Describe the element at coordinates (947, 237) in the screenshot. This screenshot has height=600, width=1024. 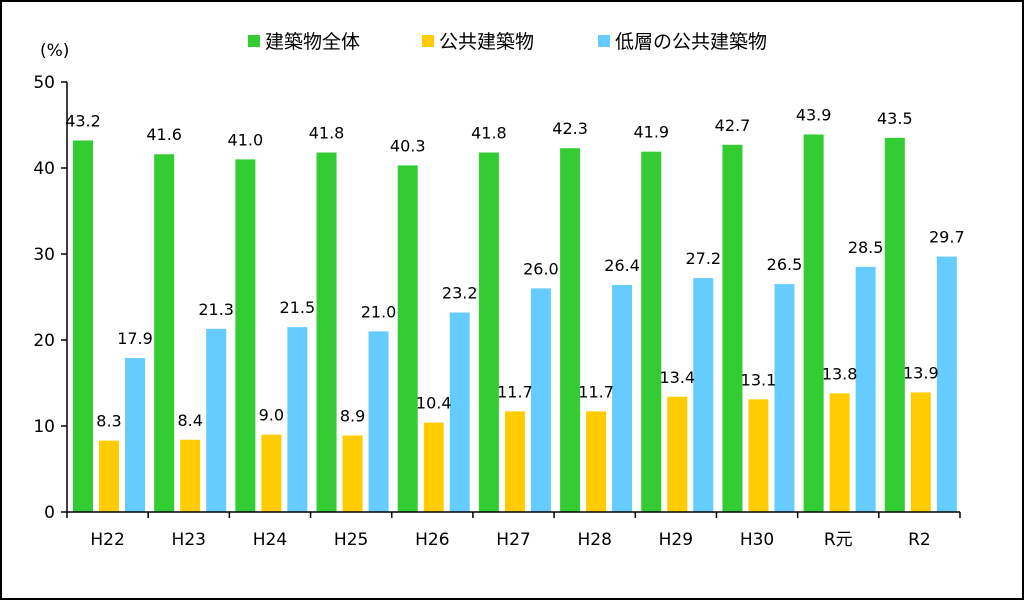
I see `data-label: 29.7` at that location.